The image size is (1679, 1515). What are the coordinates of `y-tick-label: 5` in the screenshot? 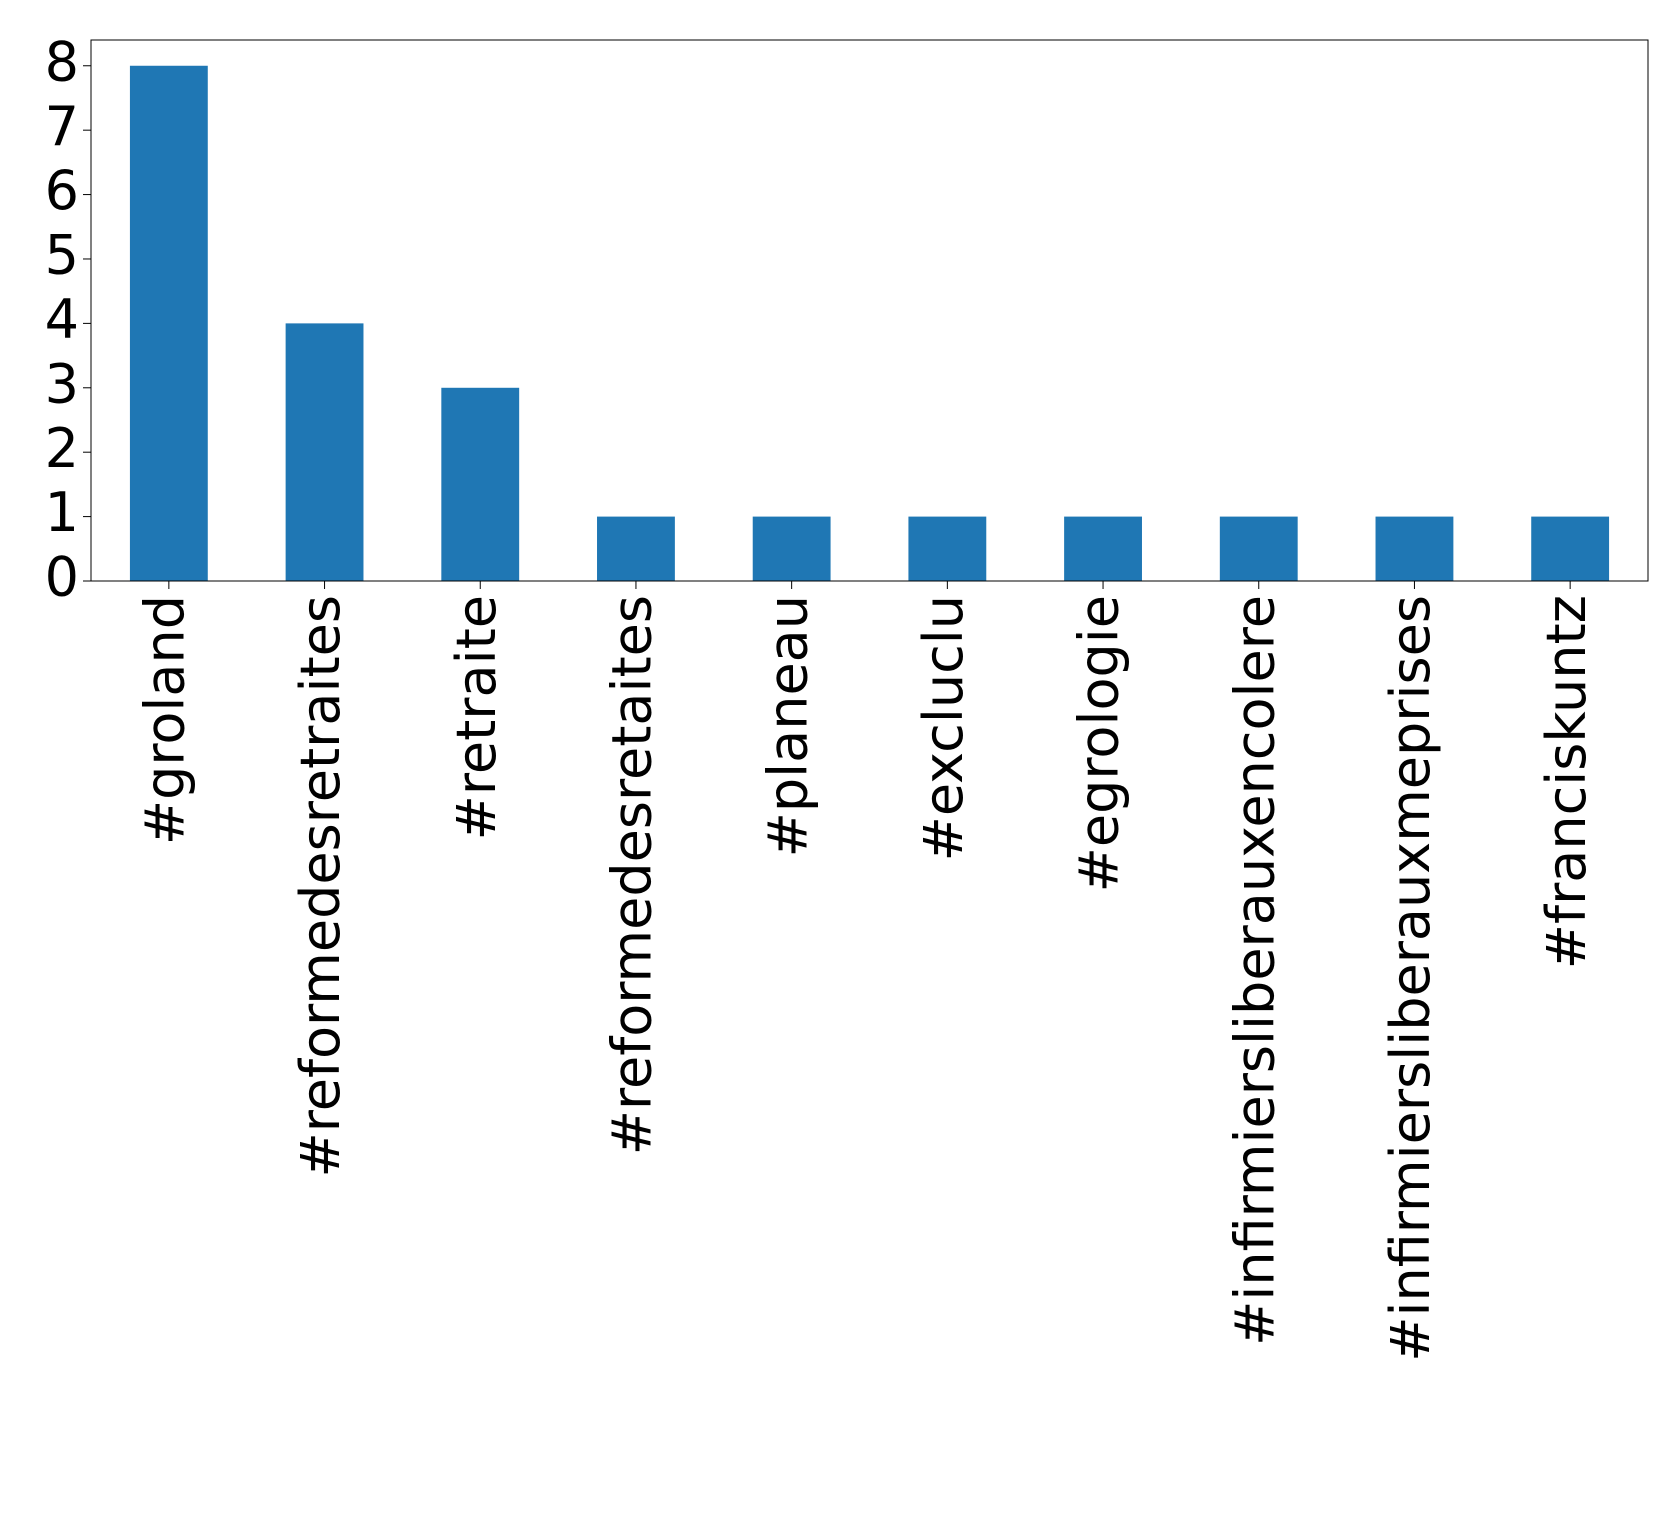 It's located at (62, 255).